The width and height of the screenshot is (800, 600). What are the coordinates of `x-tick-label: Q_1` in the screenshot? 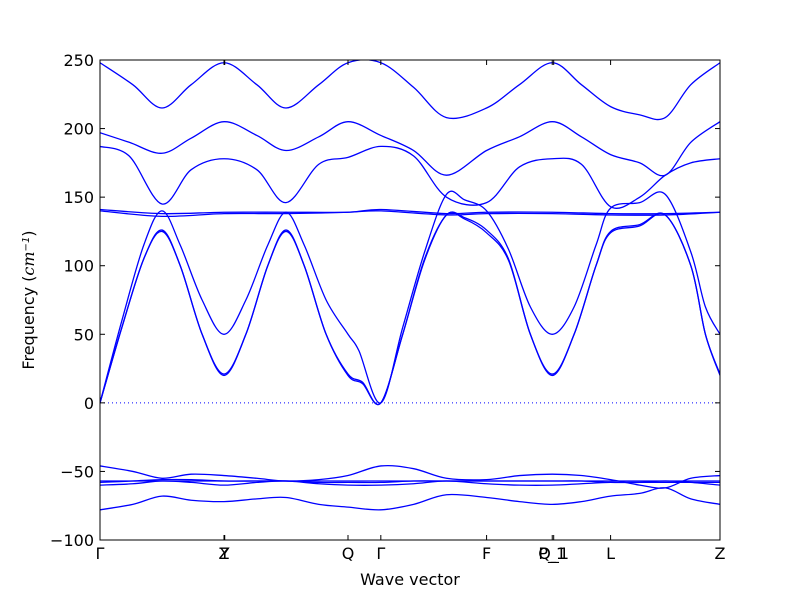 It's located at (553, 554).